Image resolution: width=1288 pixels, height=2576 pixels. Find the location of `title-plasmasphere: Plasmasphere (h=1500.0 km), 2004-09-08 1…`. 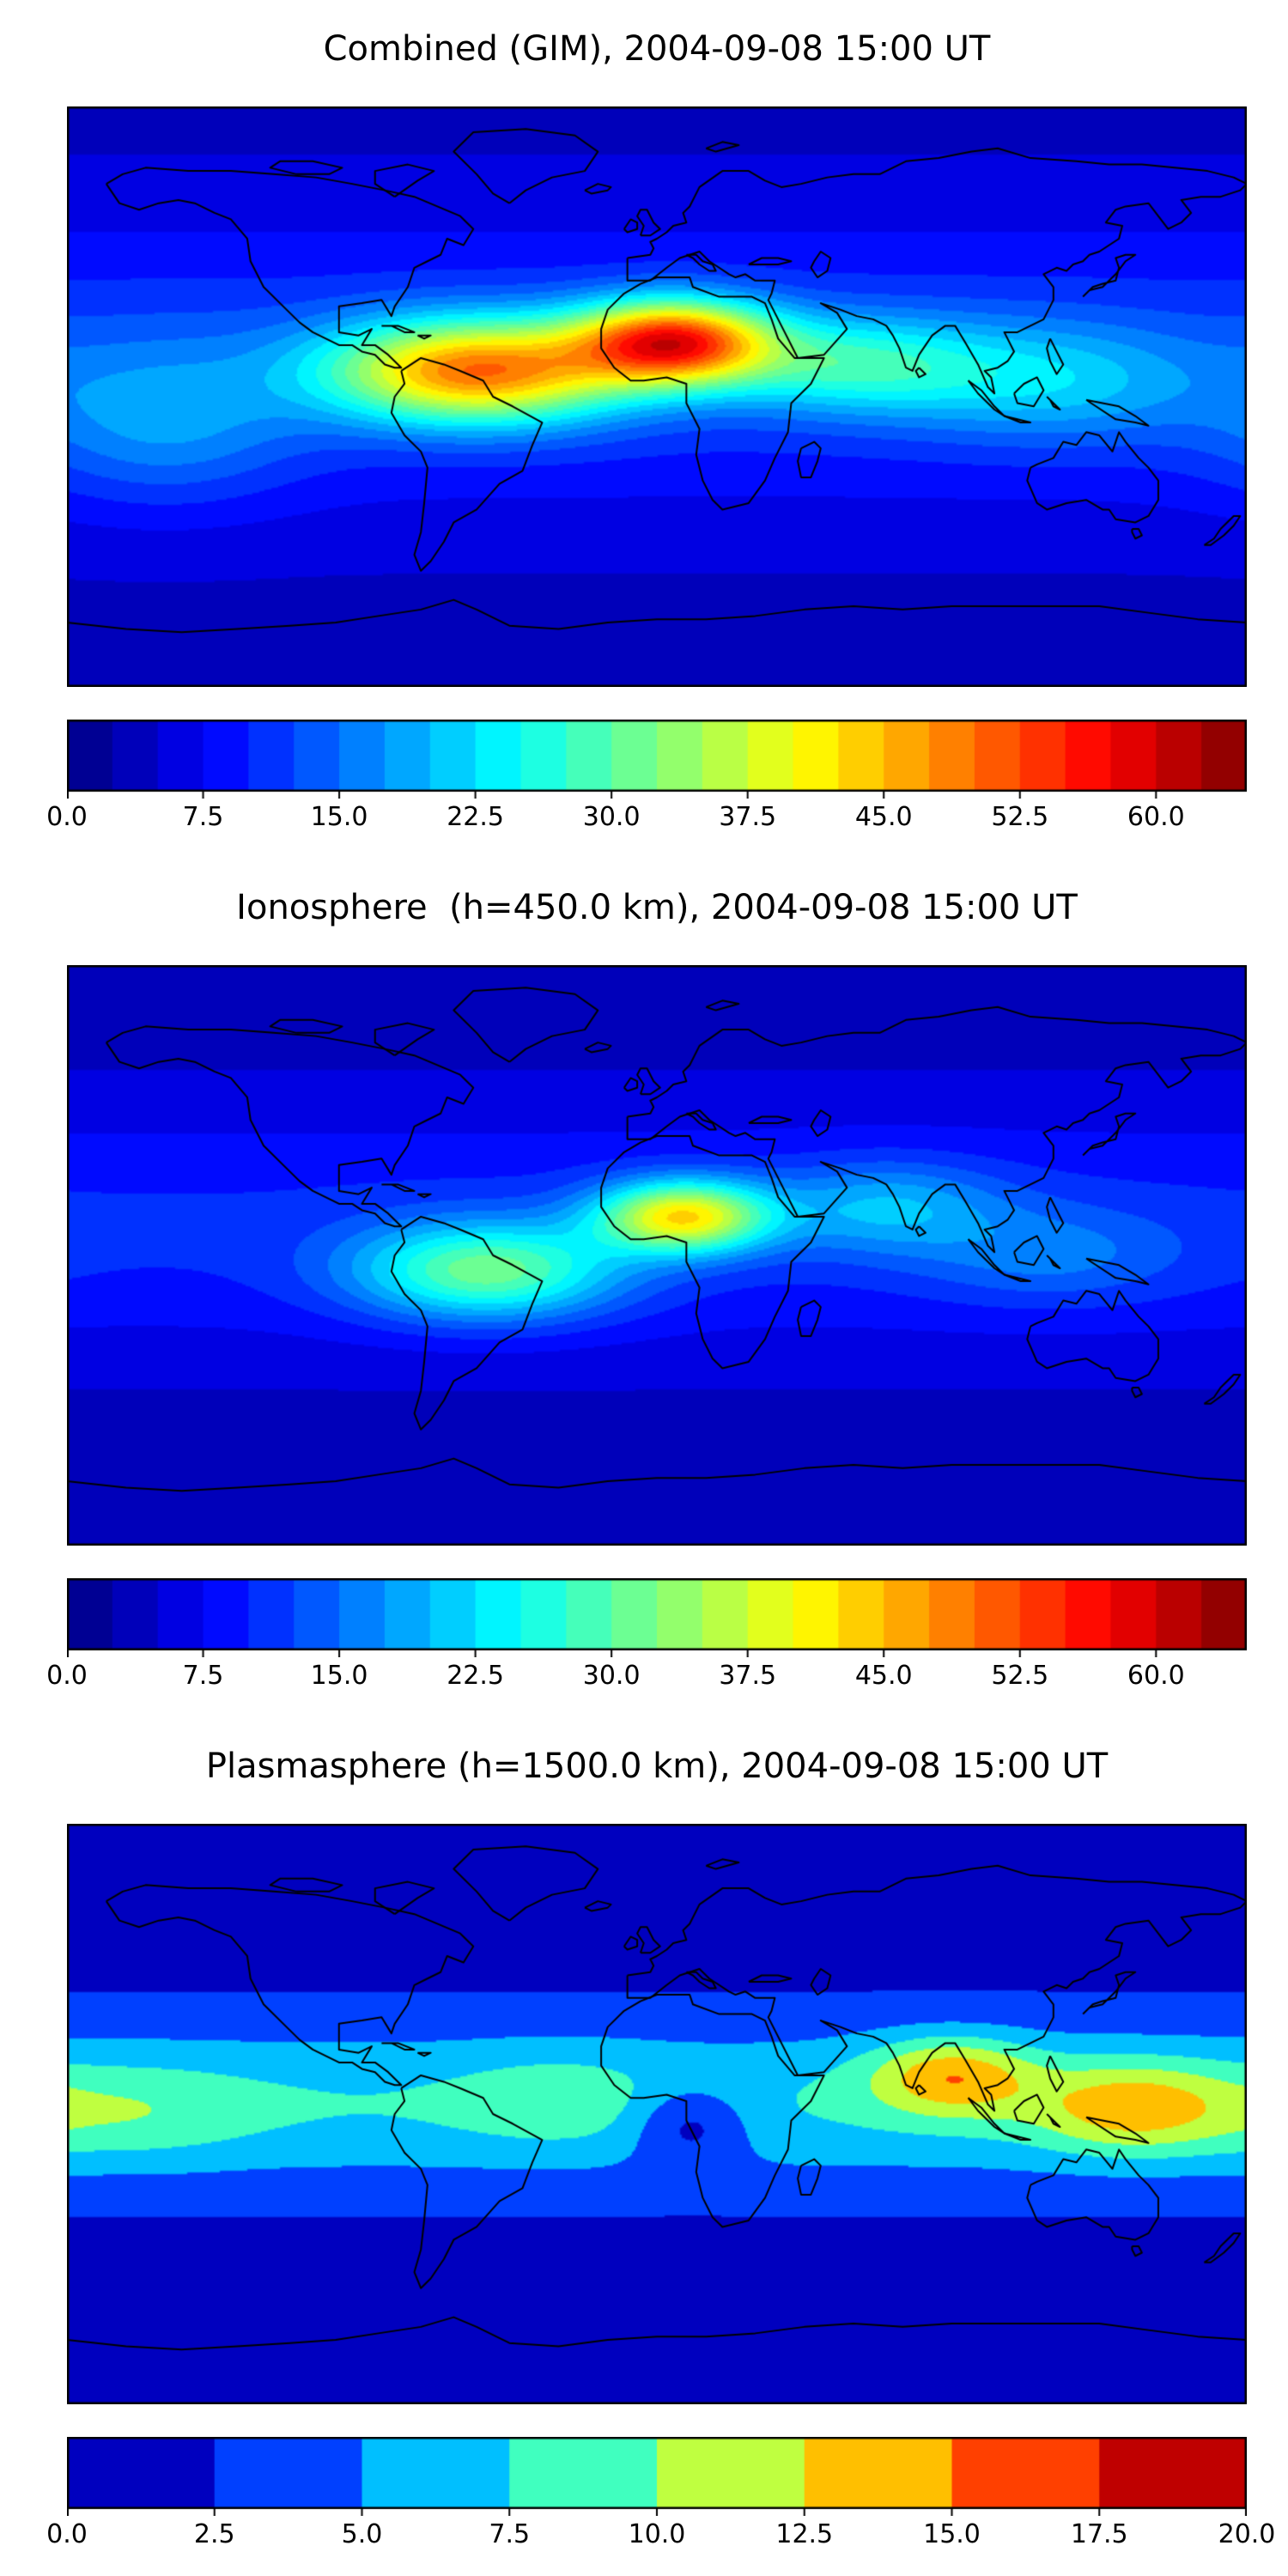

title-plasmasphere: Plasmasphere (h=1500.0 km), 2004-09-08 1… is located at coordinates (657, 1767).